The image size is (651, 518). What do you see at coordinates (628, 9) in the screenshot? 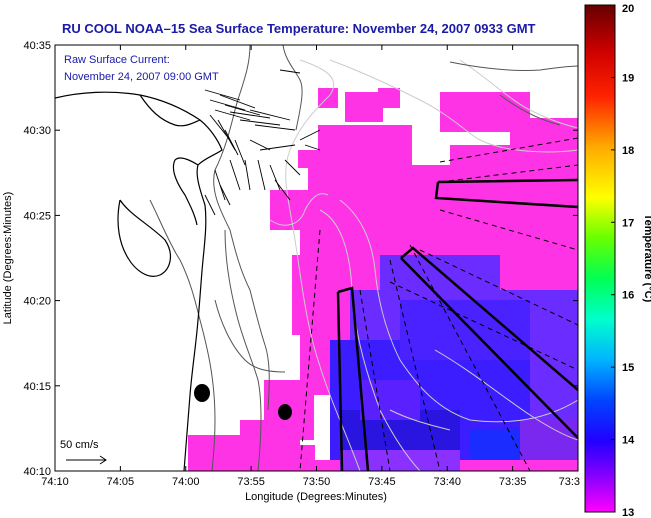
I see `colorbar-tick-label: 20` at bounding box center [628, 9].